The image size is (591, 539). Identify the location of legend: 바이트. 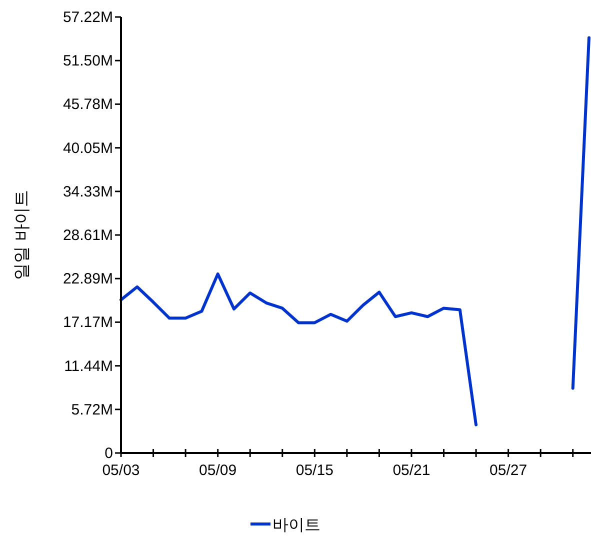
(285, 525).